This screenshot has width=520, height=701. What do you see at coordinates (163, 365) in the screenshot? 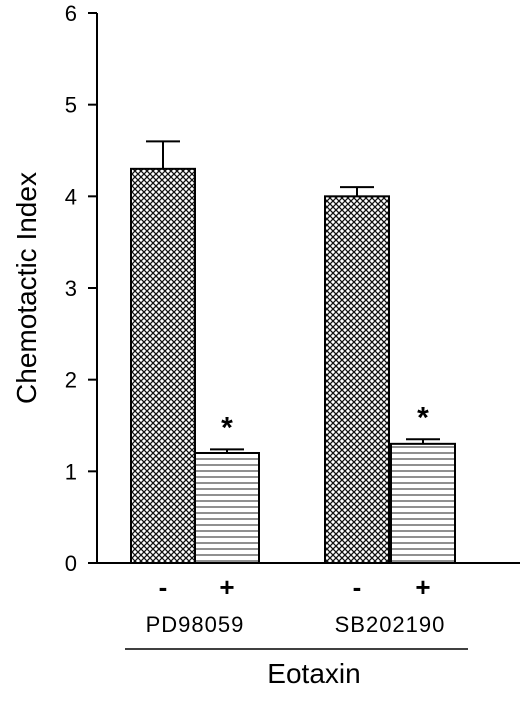
I see `bar-pd98059-minus` at bounding box center [163, 365].